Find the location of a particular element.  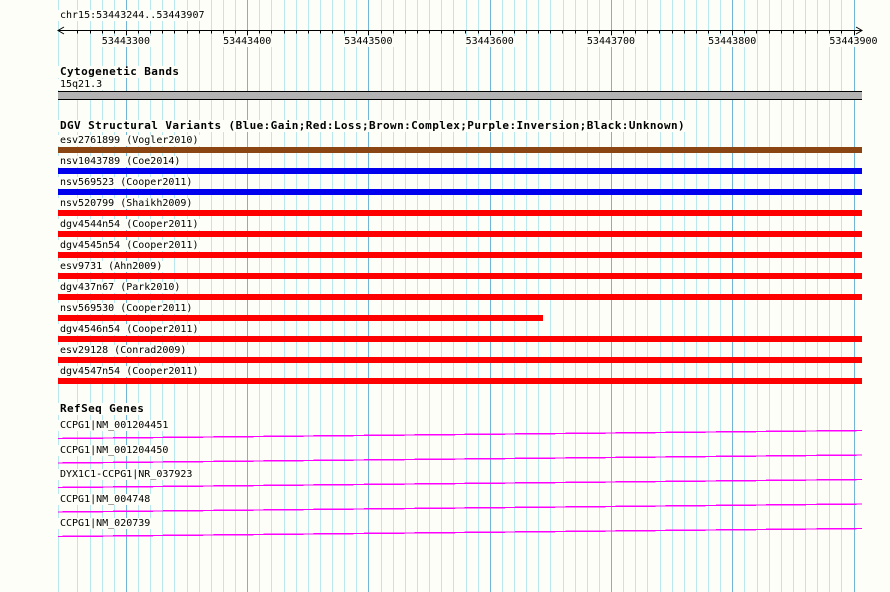

ruler-tick-label: 53443900 is located at coordinates (853, 41).